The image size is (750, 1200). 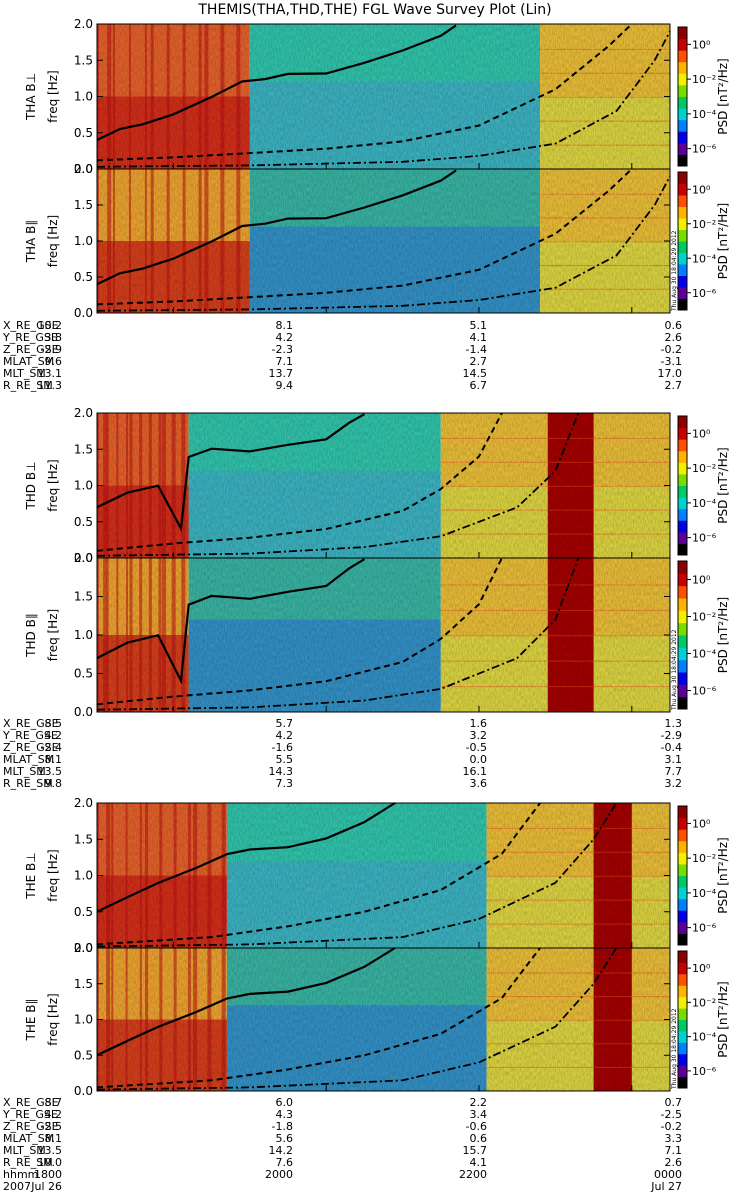 I want to click on panel-label: THA B⊥, so click(x=31, y=97).